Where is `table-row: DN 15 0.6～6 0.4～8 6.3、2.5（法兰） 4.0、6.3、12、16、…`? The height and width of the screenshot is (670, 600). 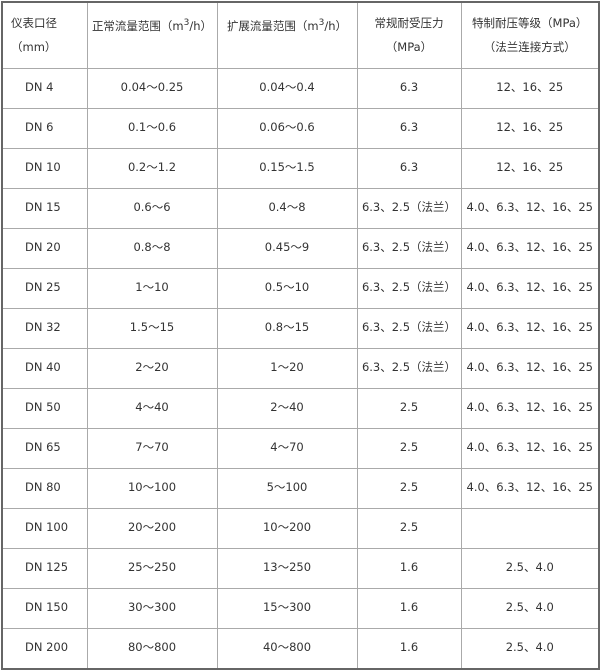
table-row: DN 15 0.6～6 0.4～8 6.3、2.5（法兰） 4.0、6.3、12、16、… is located at coordinates (300, 208).